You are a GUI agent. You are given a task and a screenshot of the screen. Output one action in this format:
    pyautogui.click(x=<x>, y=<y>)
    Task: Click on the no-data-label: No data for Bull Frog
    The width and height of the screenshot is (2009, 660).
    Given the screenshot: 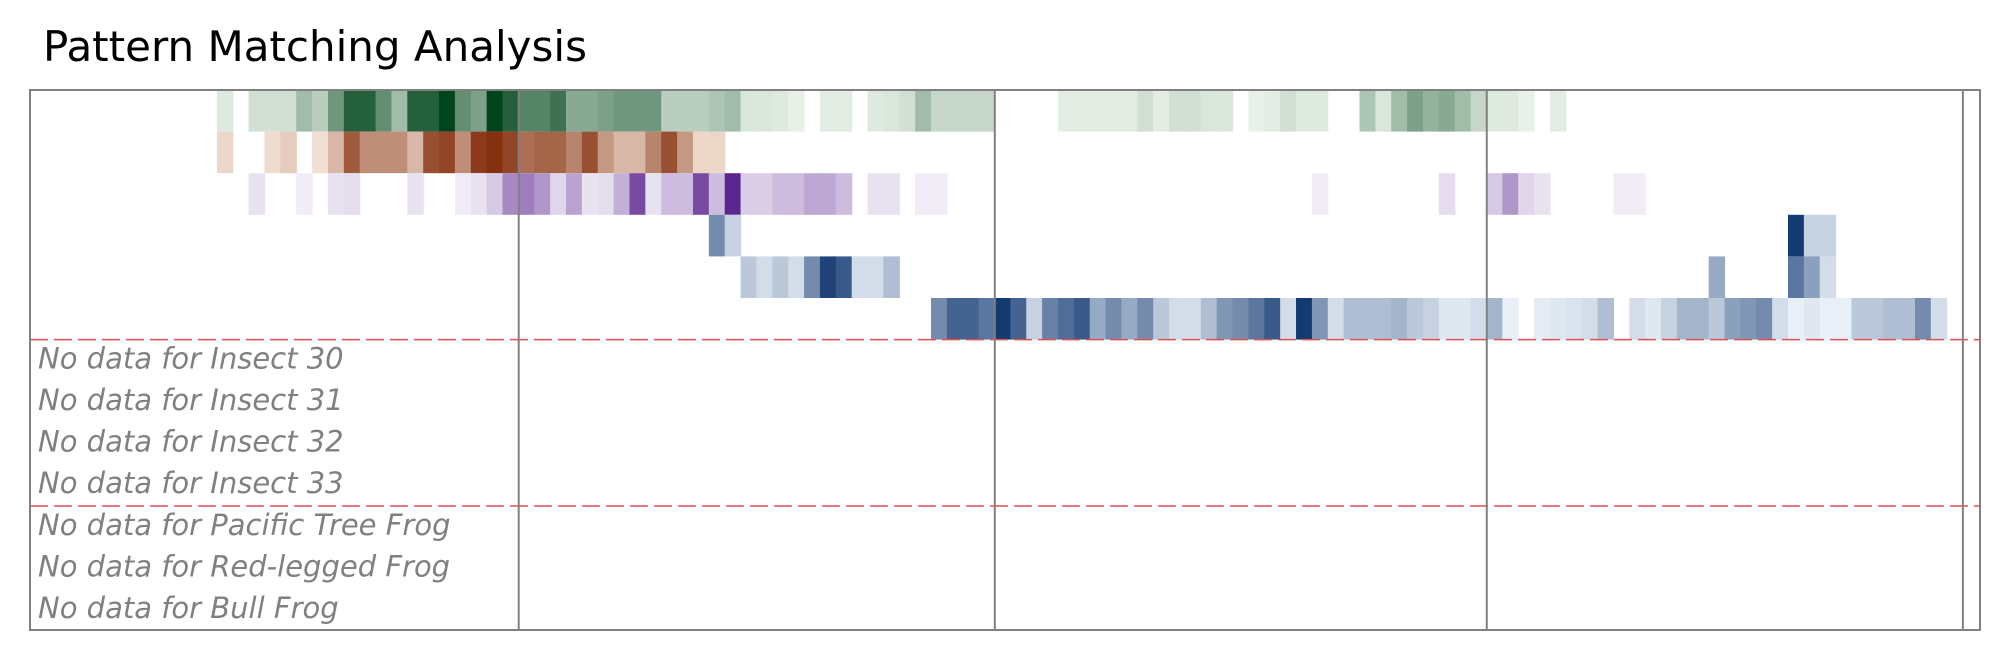 What is the action you would take?
    pyautogui.click(x=188, y=608)
    